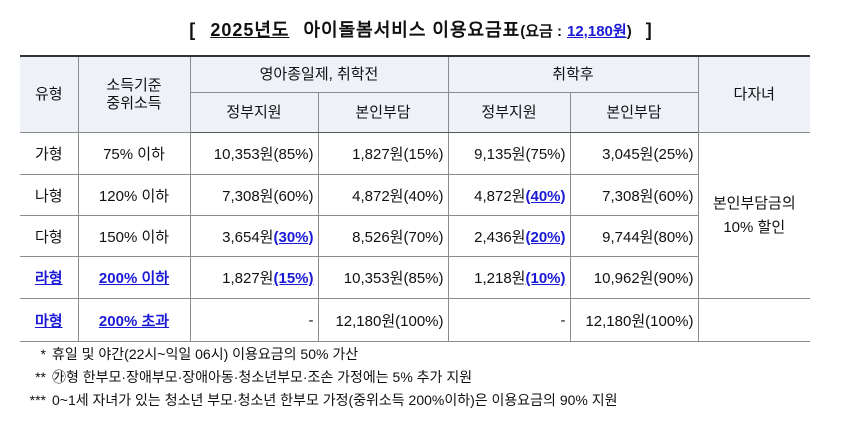  I want to click on header-post-gov-support: 정부지원, so click(509, 112).